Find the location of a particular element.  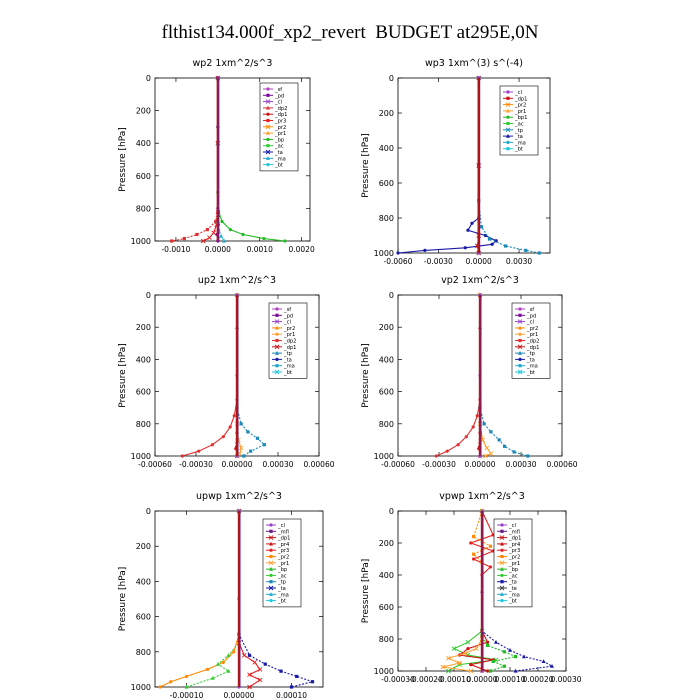

series-ac is located at coordinates (212, 598).